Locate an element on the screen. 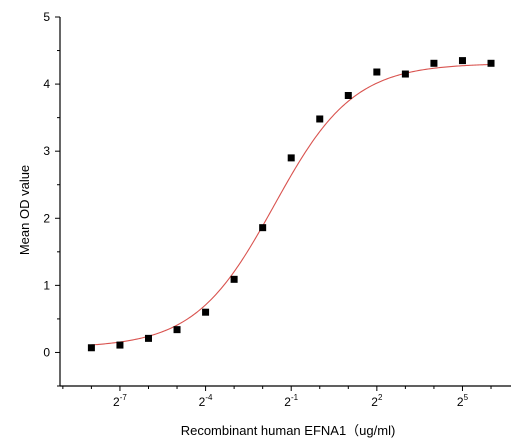  y-tick-label: 2 is located at coordinates (46, 218).